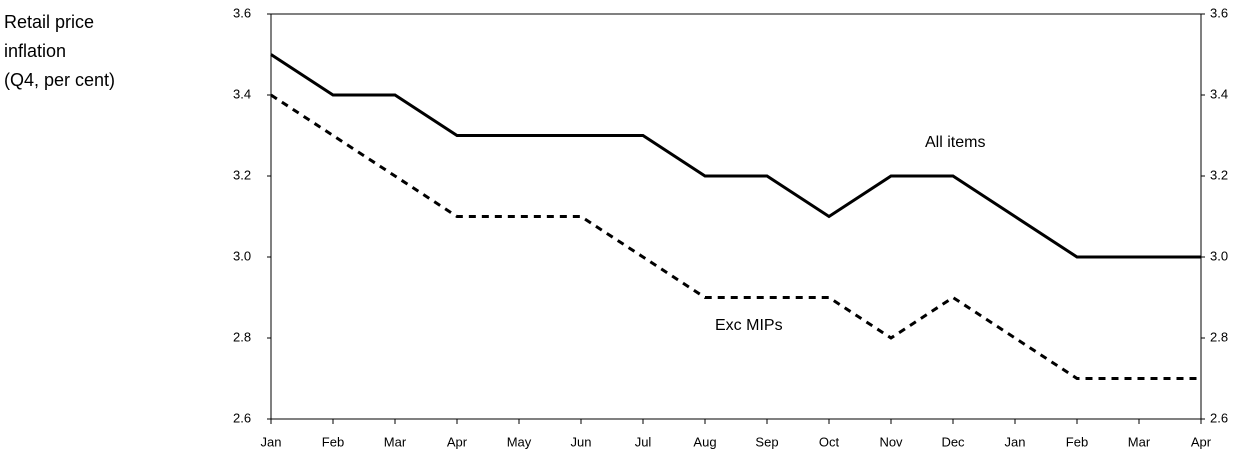 This screenshot has width=1246, height=459. Describe the element at coordinates (749, 325) in the screenshot. I see `series-label: Exc MIPs` at that location.